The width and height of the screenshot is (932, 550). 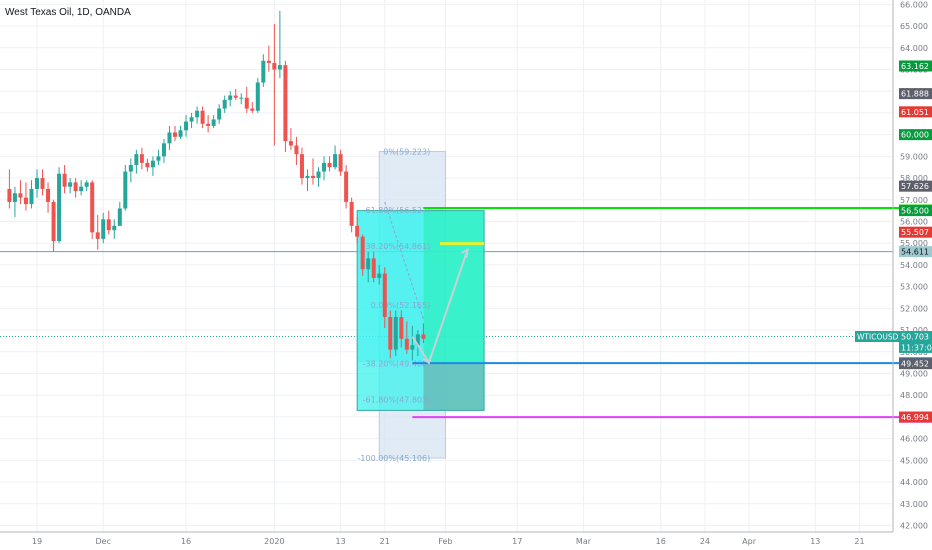 I want to click on time-tick-label: Apr, so click(x=749, y=541).